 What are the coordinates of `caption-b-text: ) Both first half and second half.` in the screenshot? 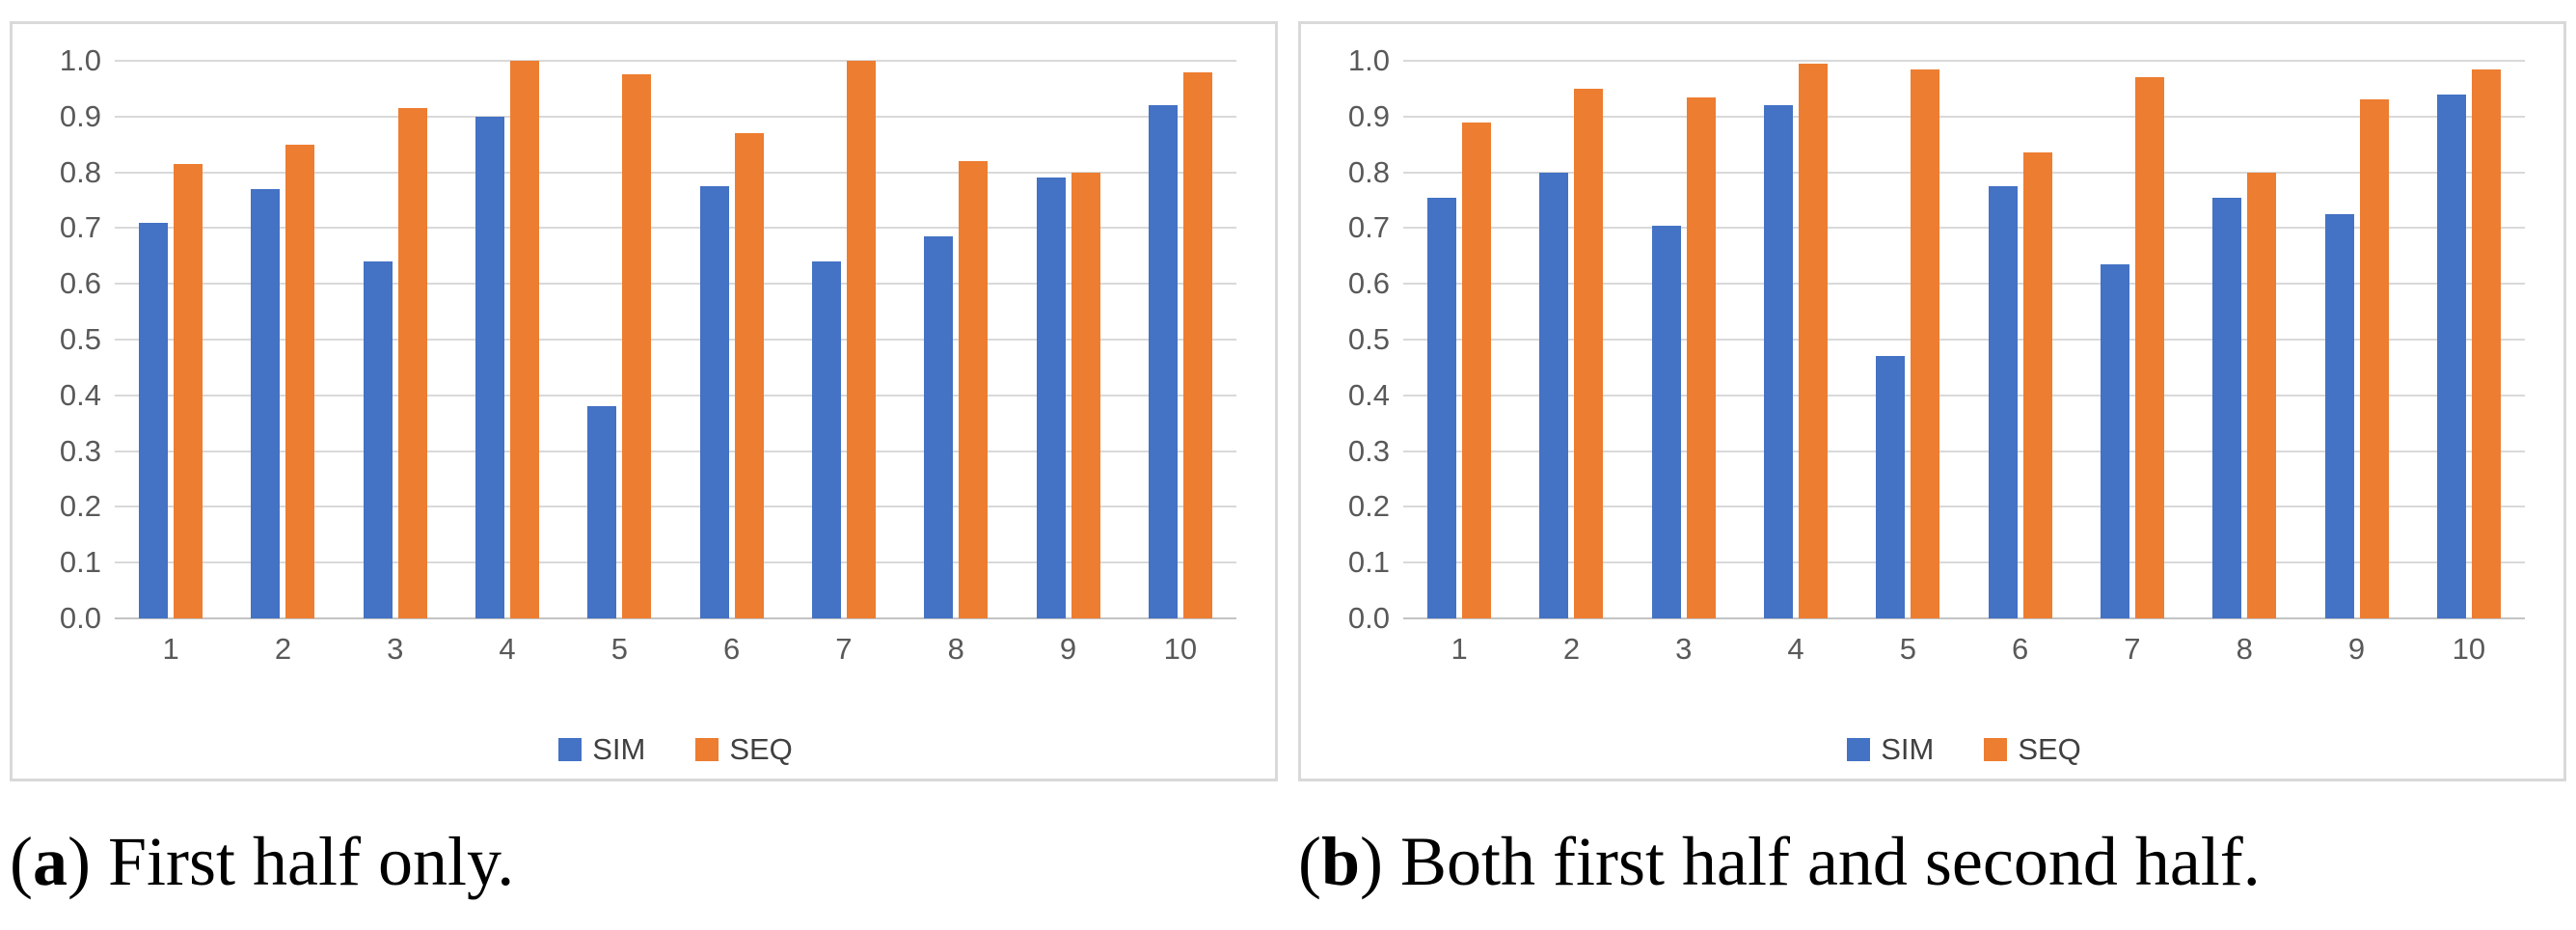 It's located at (1810, 861).